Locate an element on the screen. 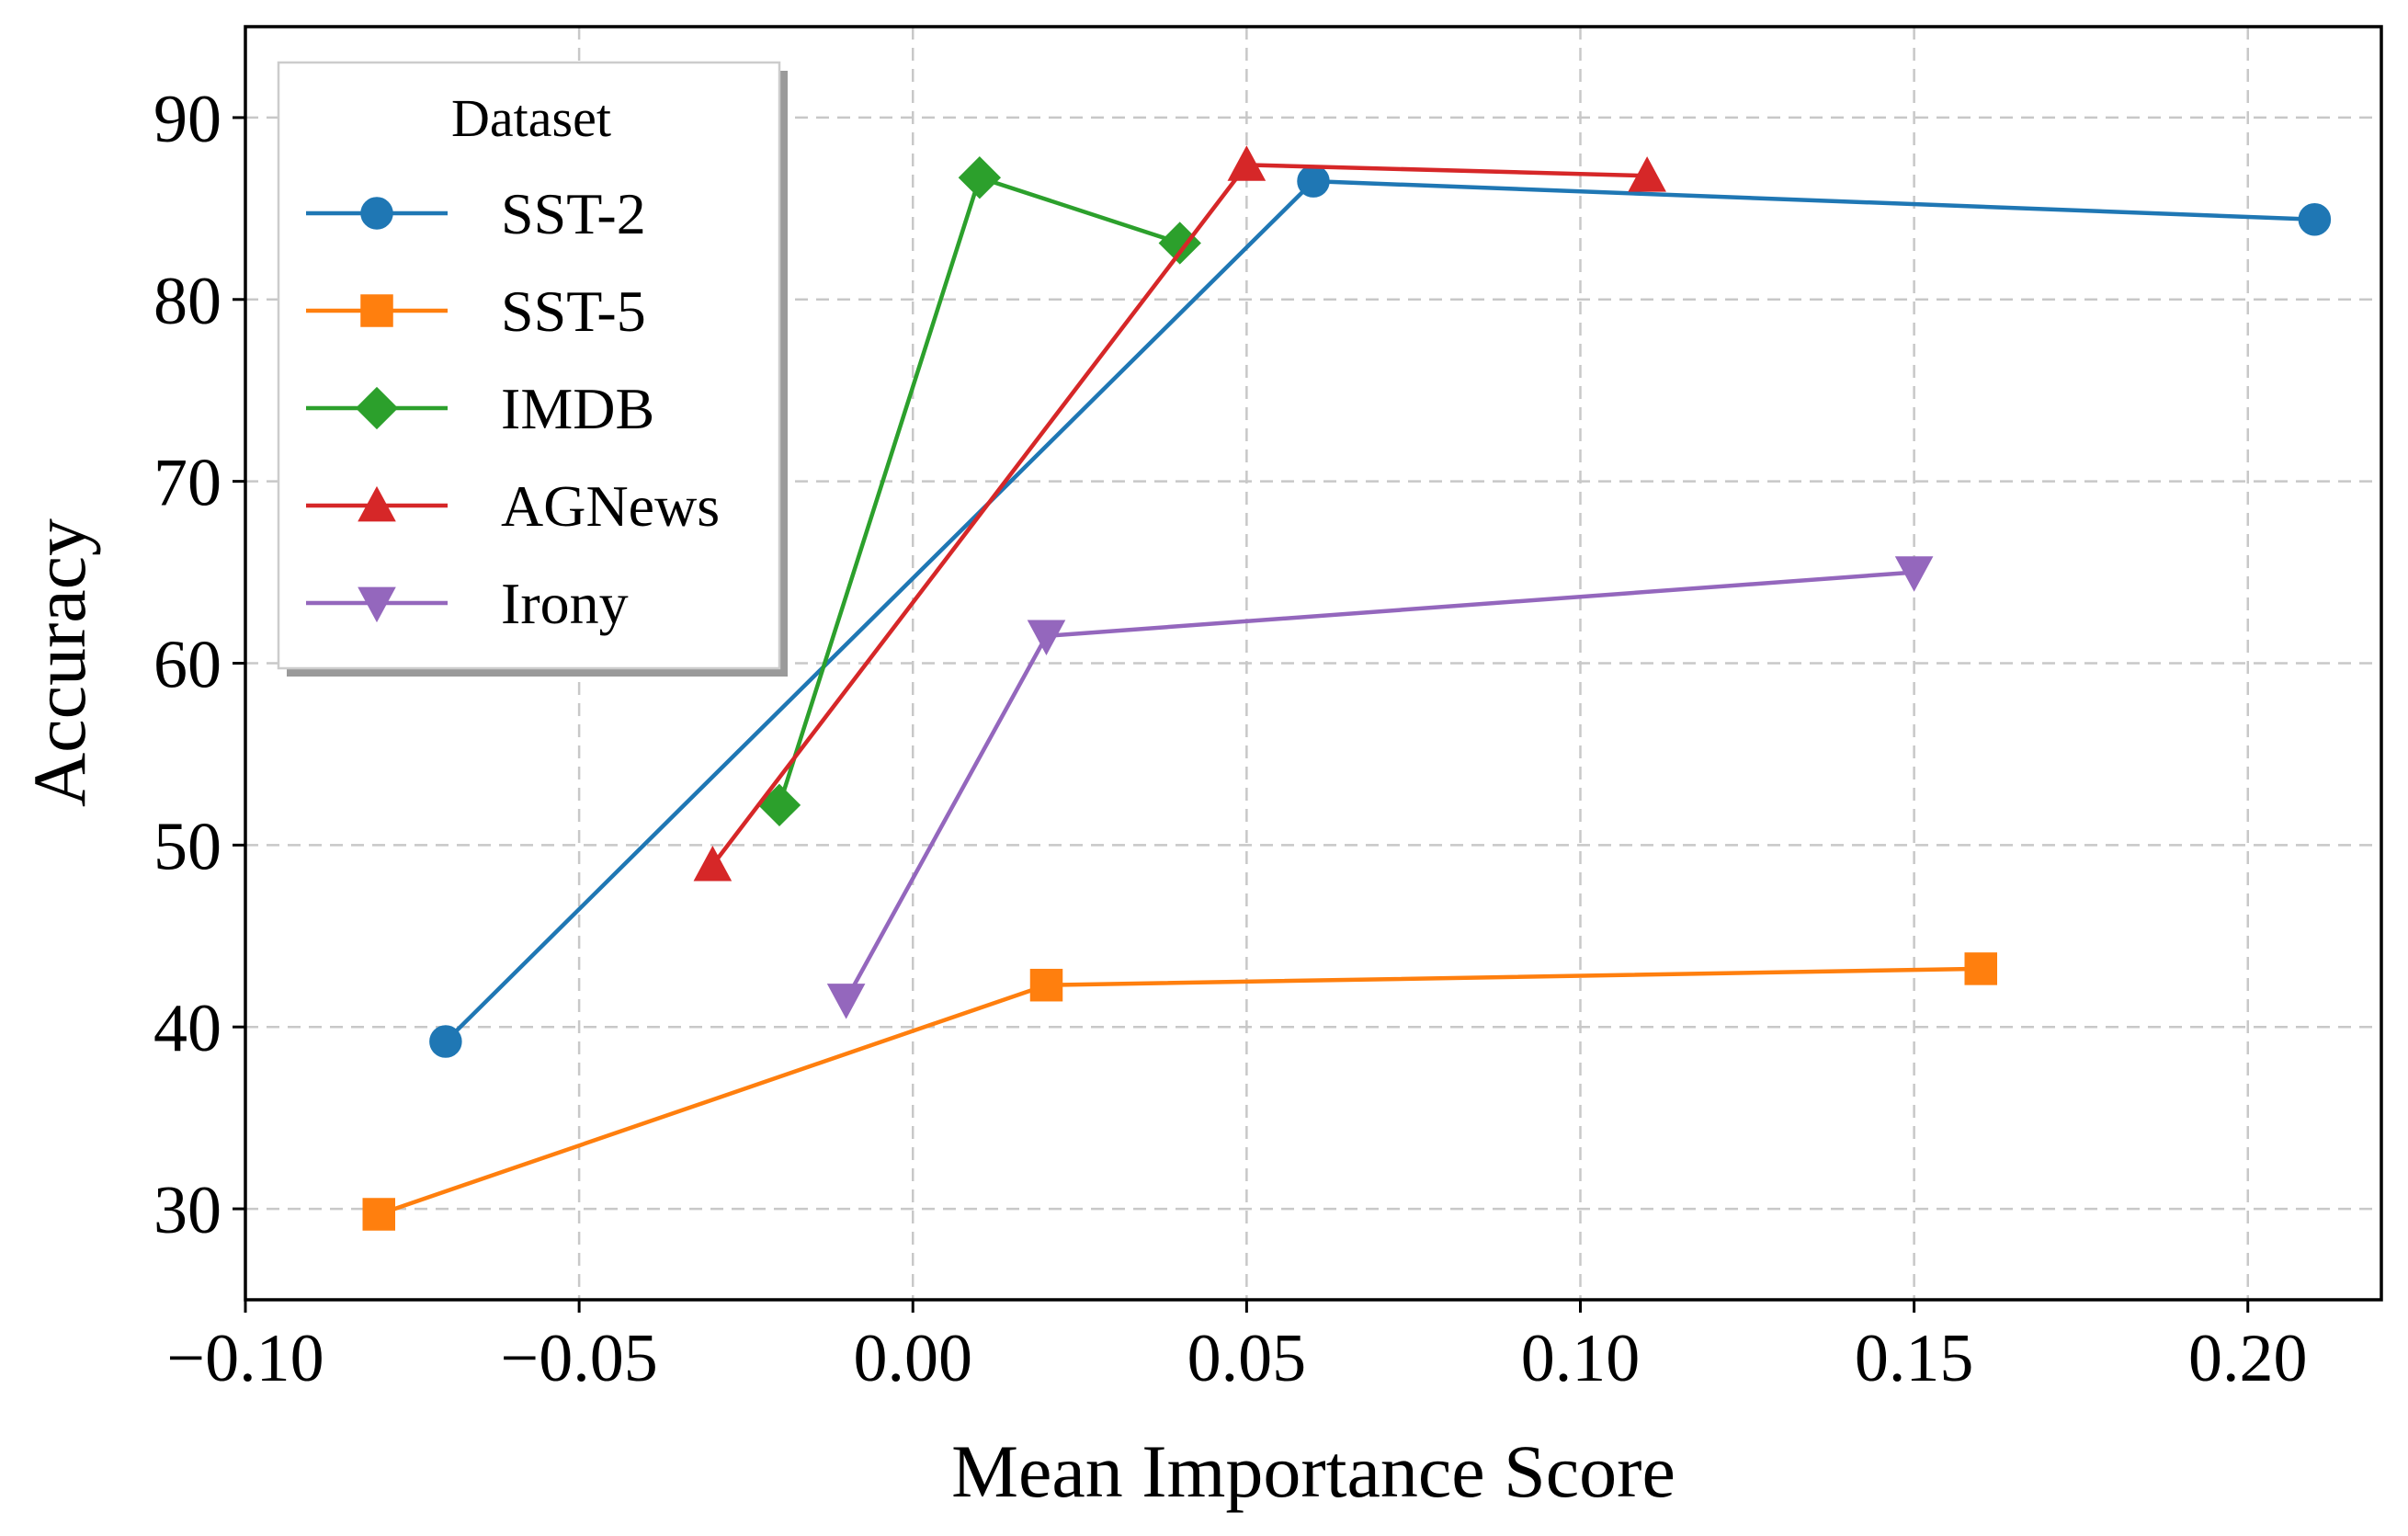 The width and height of the screenshot is (2408, 1536). legend: Dataset SST-2 SST-5 IMDB AGNews Irony is located at coordinates (532, 369).